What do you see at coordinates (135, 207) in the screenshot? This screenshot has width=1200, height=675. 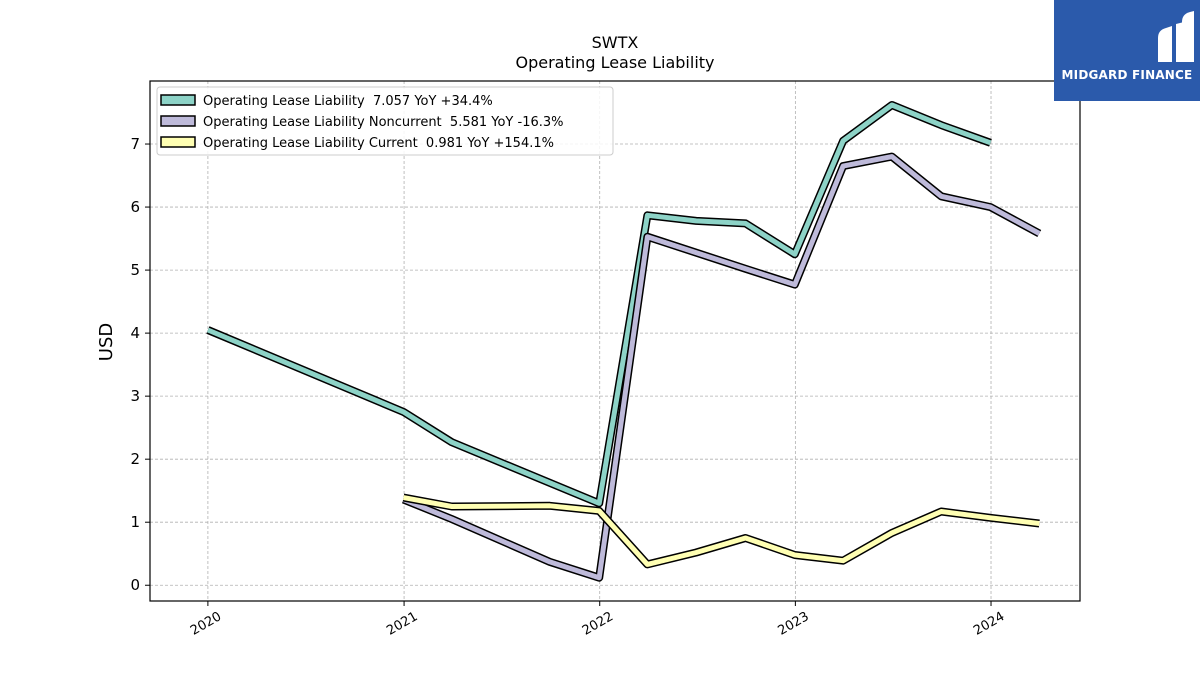 I see `y-tick-label: 6` at bounding box center [135, 207].